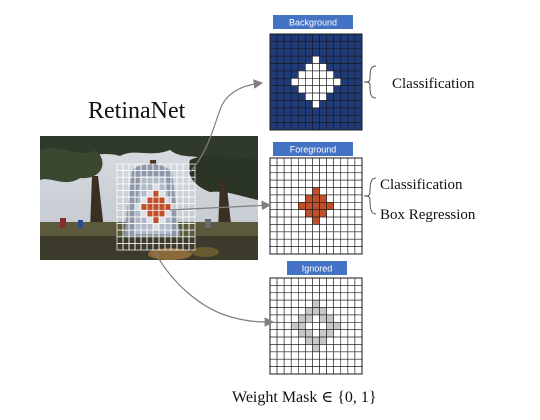  What do you see at coordinates (433, 84) in the screenshot?
I see `background-output-classification: Classification` at bounding box center [433, 84].